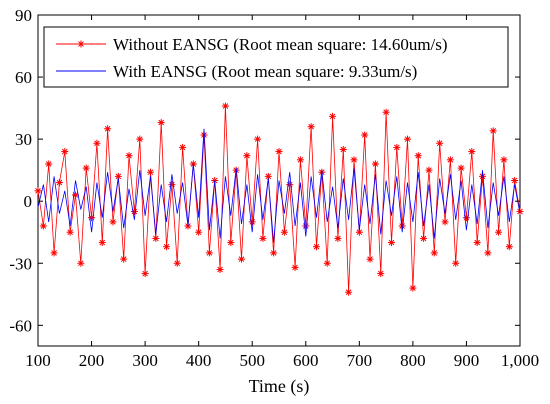 This screenshot has width=550, height=404. Describe the element at coordinates (23, 139) in the screenshot. I see `y-tick-label: 30` at that location.